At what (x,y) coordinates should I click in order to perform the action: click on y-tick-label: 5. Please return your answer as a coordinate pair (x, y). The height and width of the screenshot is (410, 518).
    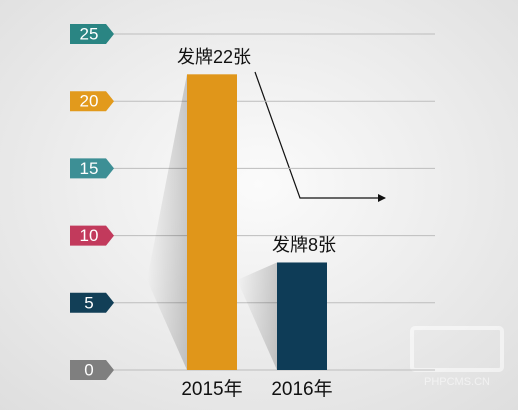
    Looking at the image, I should click on (88, 302).